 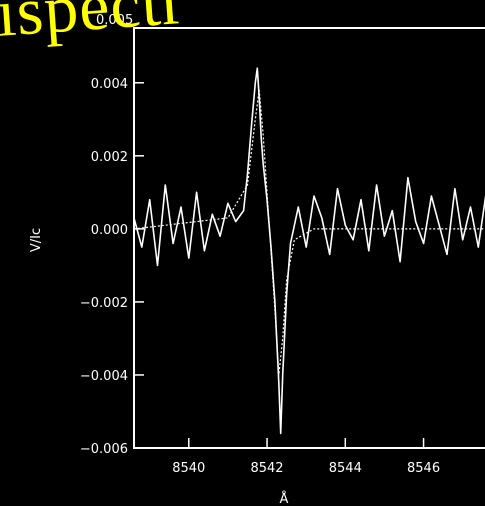 I want to click on x-axis: 8540 8542 8544 8546, so click(x=306, y=457).